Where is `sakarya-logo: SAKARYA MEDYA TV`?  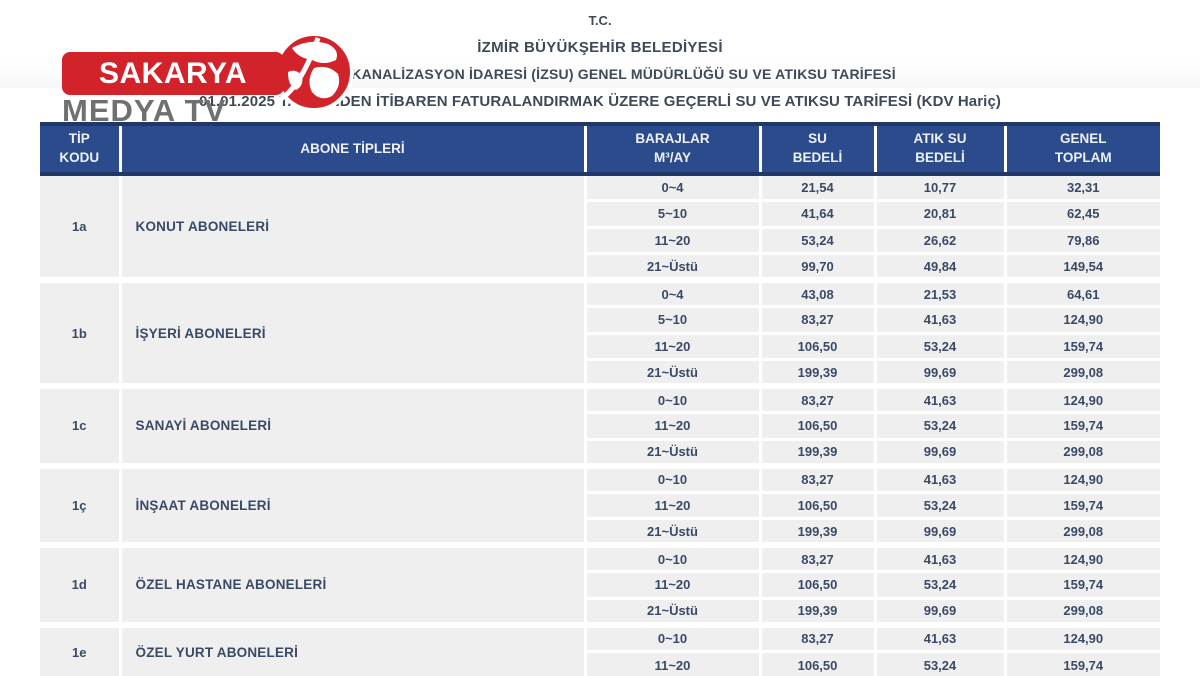 sakarya-logo: SAKARYA MEDYA TV is located at coordinates (225, 79).